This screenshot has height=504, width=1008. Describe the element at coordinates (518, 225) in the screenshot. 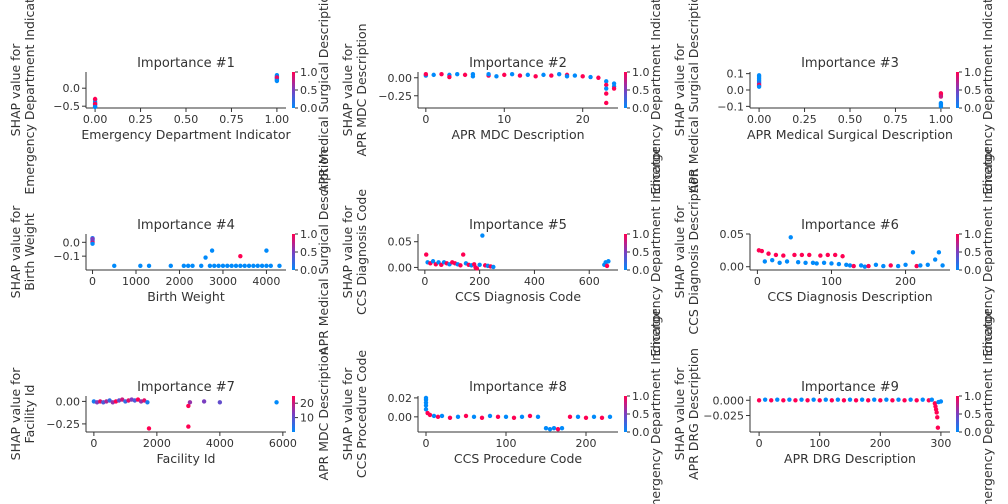

I see `panel-title: Importance #5` at that location.